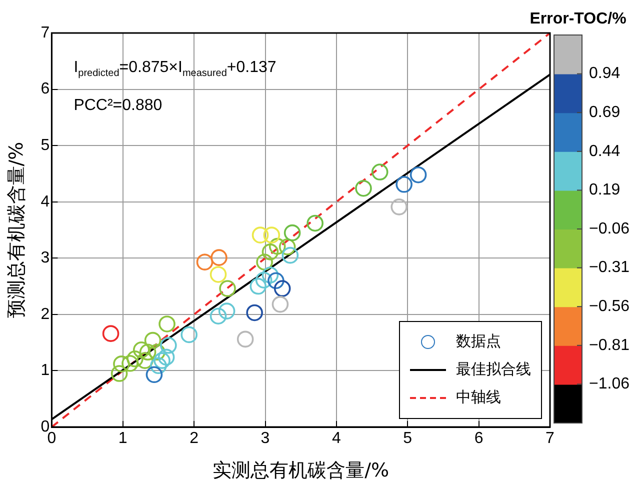 The height and width of the screenshot is (489, 638). What do you see at coordinates (609, 267) in the screenshot?
I see `color-bar-label: −0.31` at bounding box center [609, 267].